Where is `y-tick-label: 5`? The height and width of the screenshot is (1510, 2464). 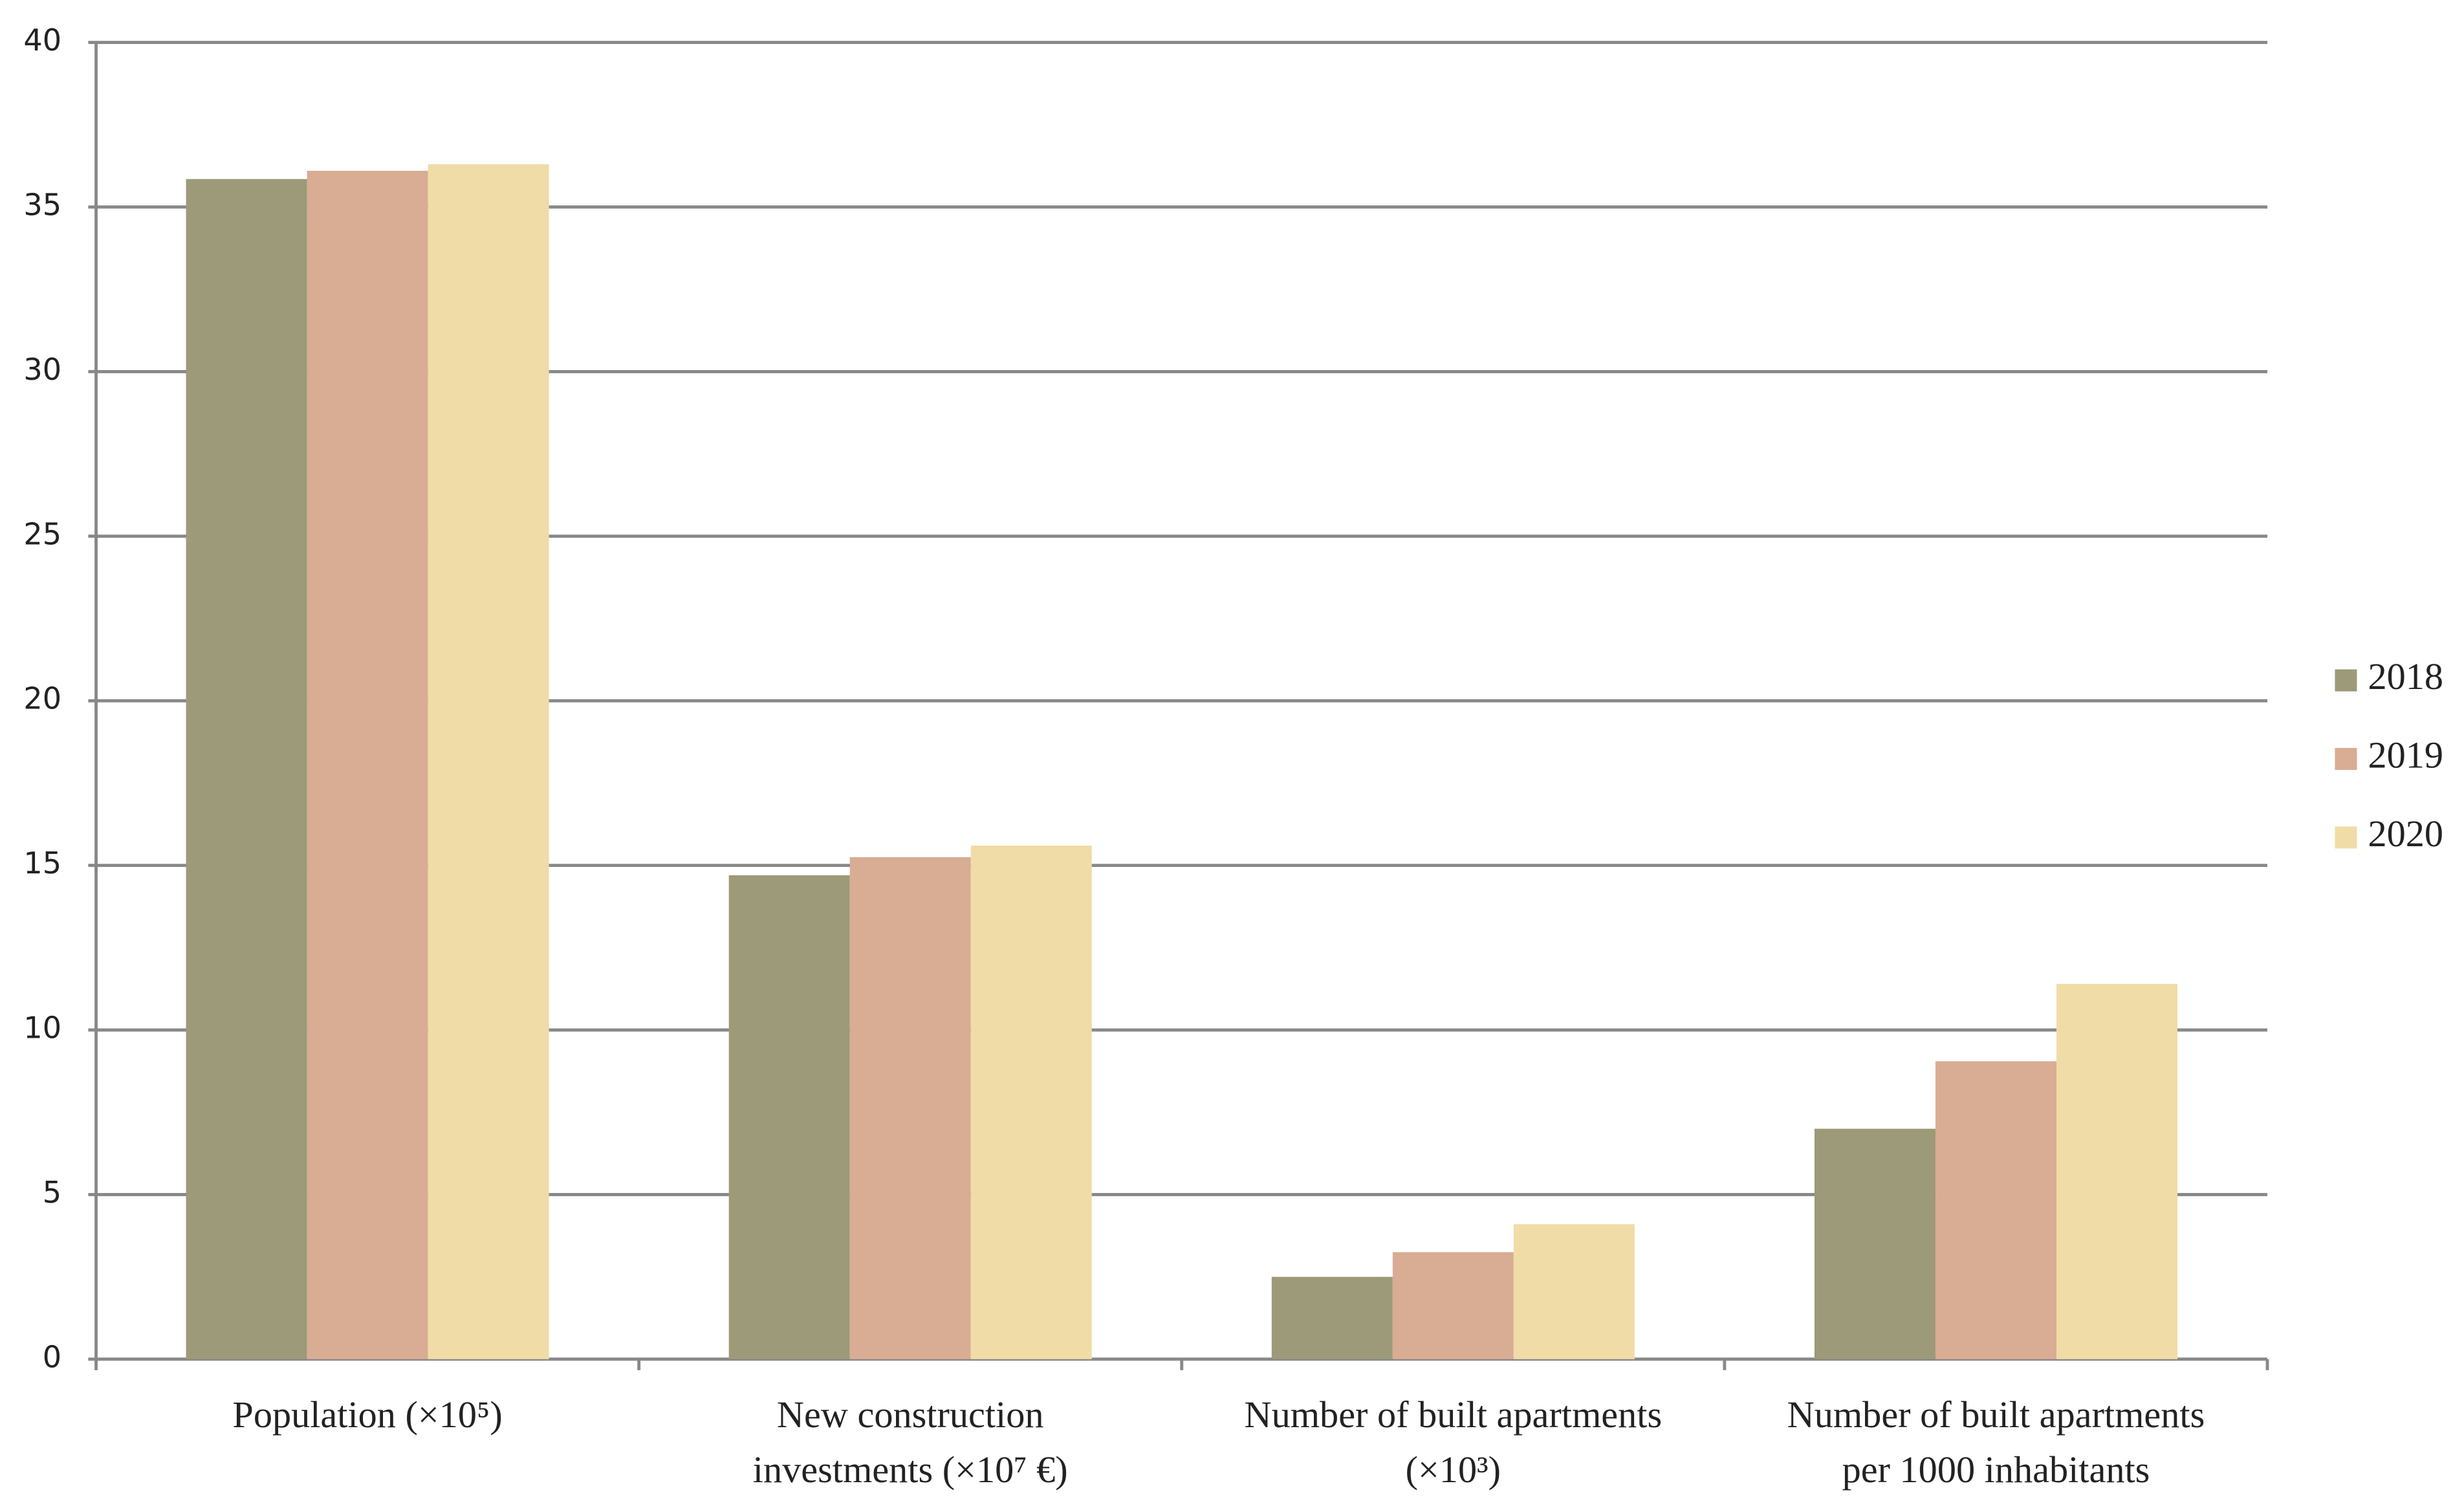 y-tick-label: 5 is located at coordinates (52, 1192).